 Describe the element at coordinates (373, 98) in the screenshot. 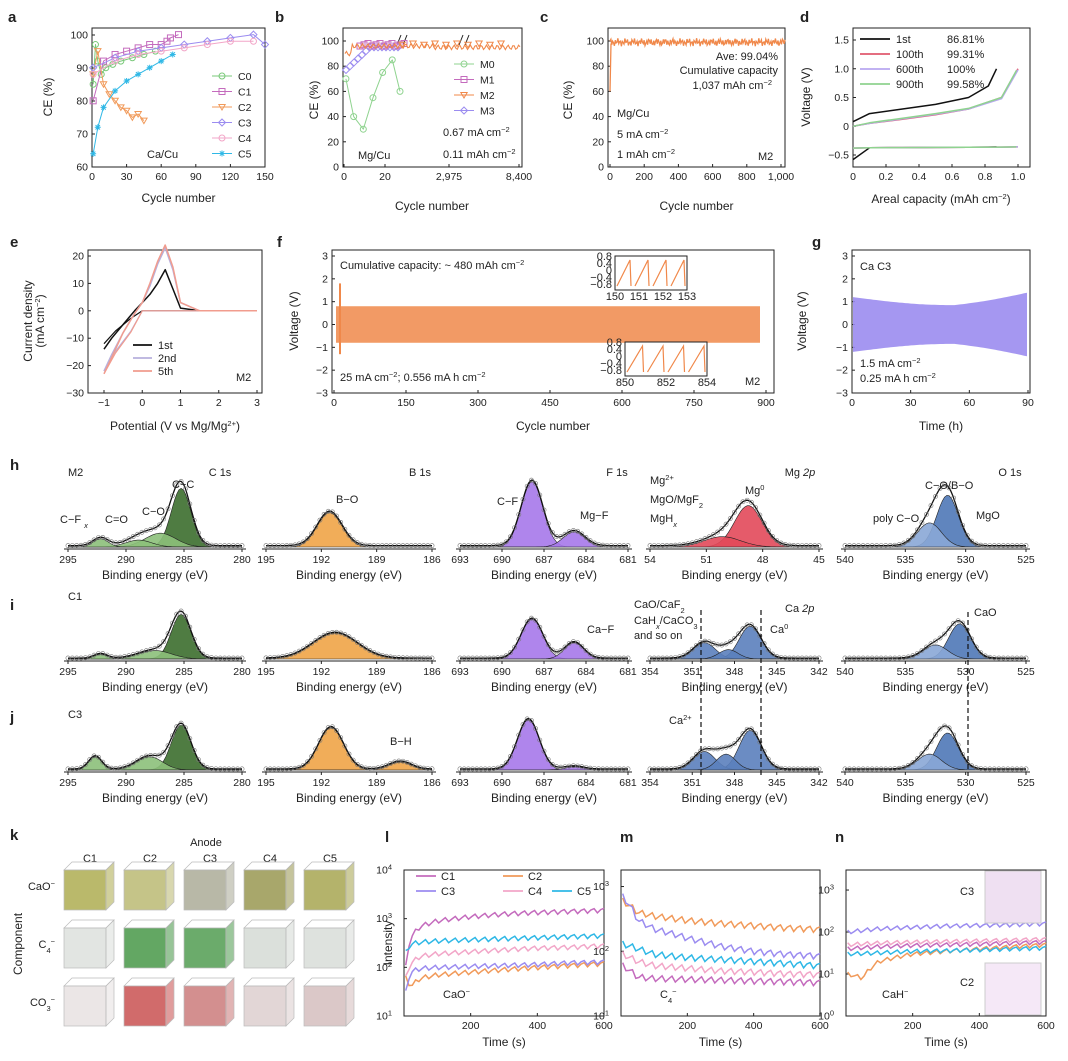

I see `data-point-M0` at that location.